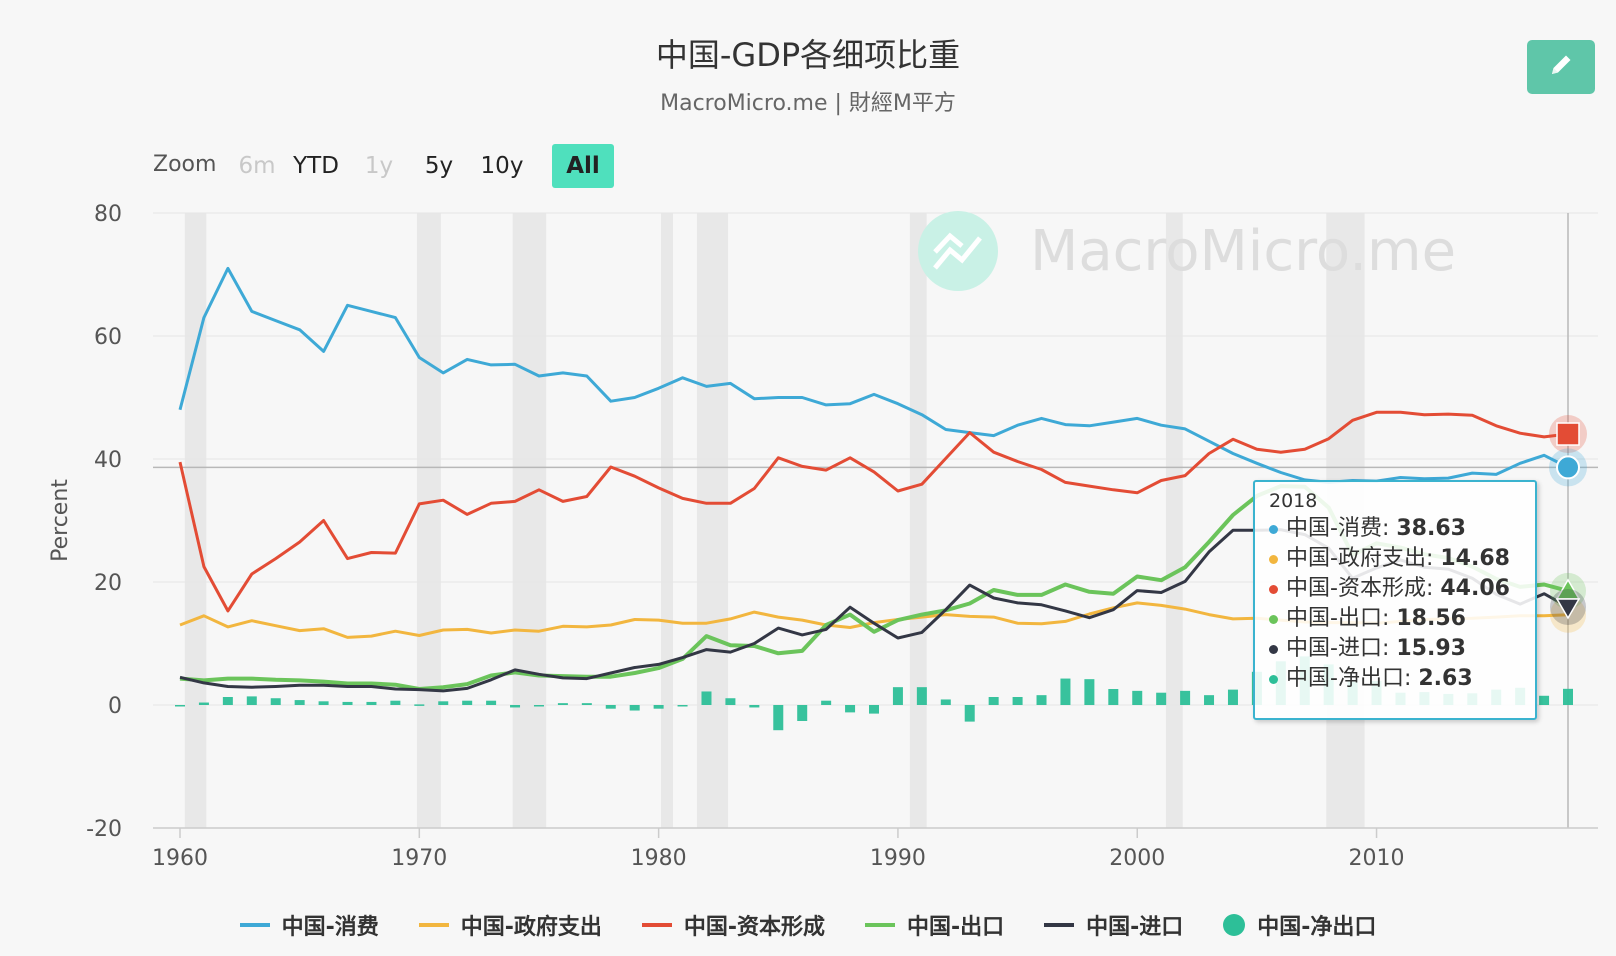 Image resolution: width=1616 pixels, height=956 pixels. What do you see at coordinates (1341, 528) in the screenshot?
I see `tooltip-label: 中国-消费:` at bounding box center [1341, 528].